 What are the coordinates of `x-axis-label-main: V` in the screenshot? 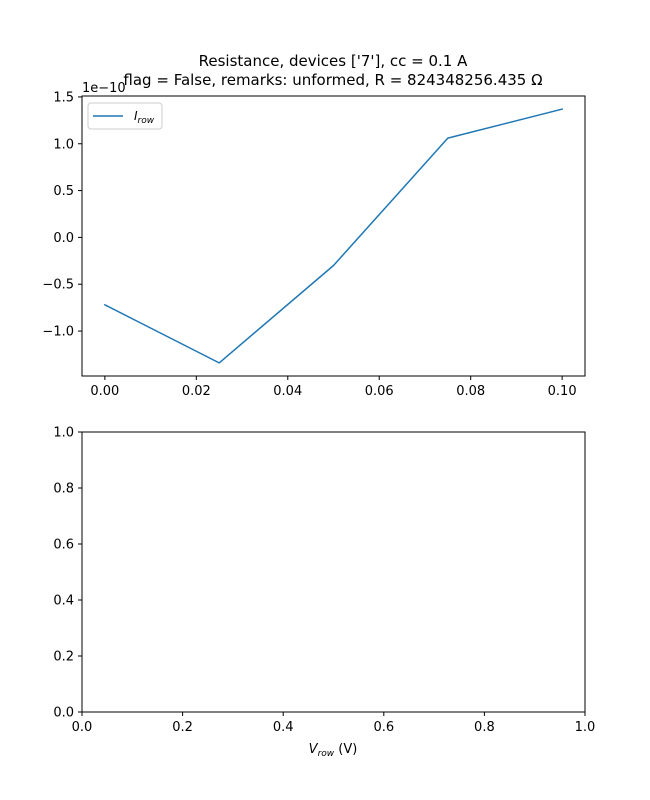 It's located at (314, 749).